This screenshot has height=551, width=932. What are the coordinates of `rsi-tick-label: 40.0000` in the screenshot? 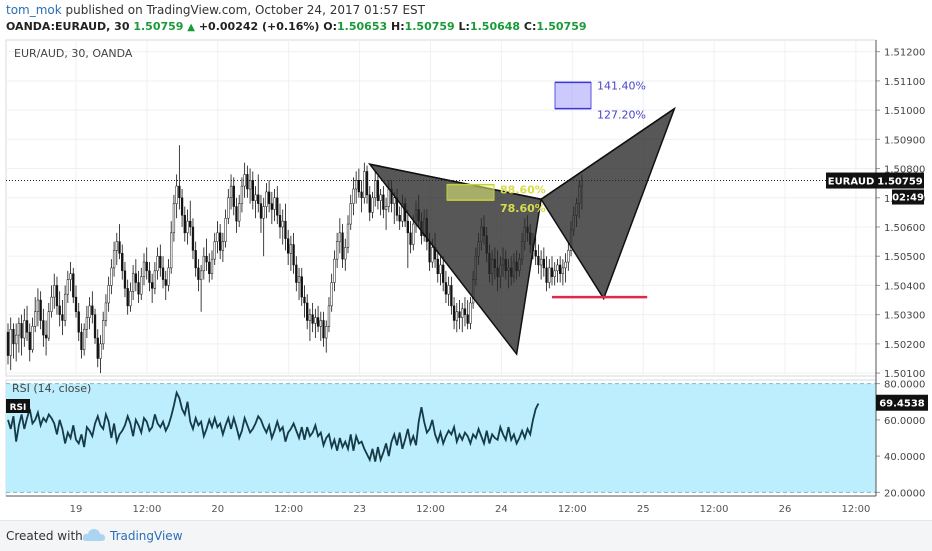 It's located at (904, 457).